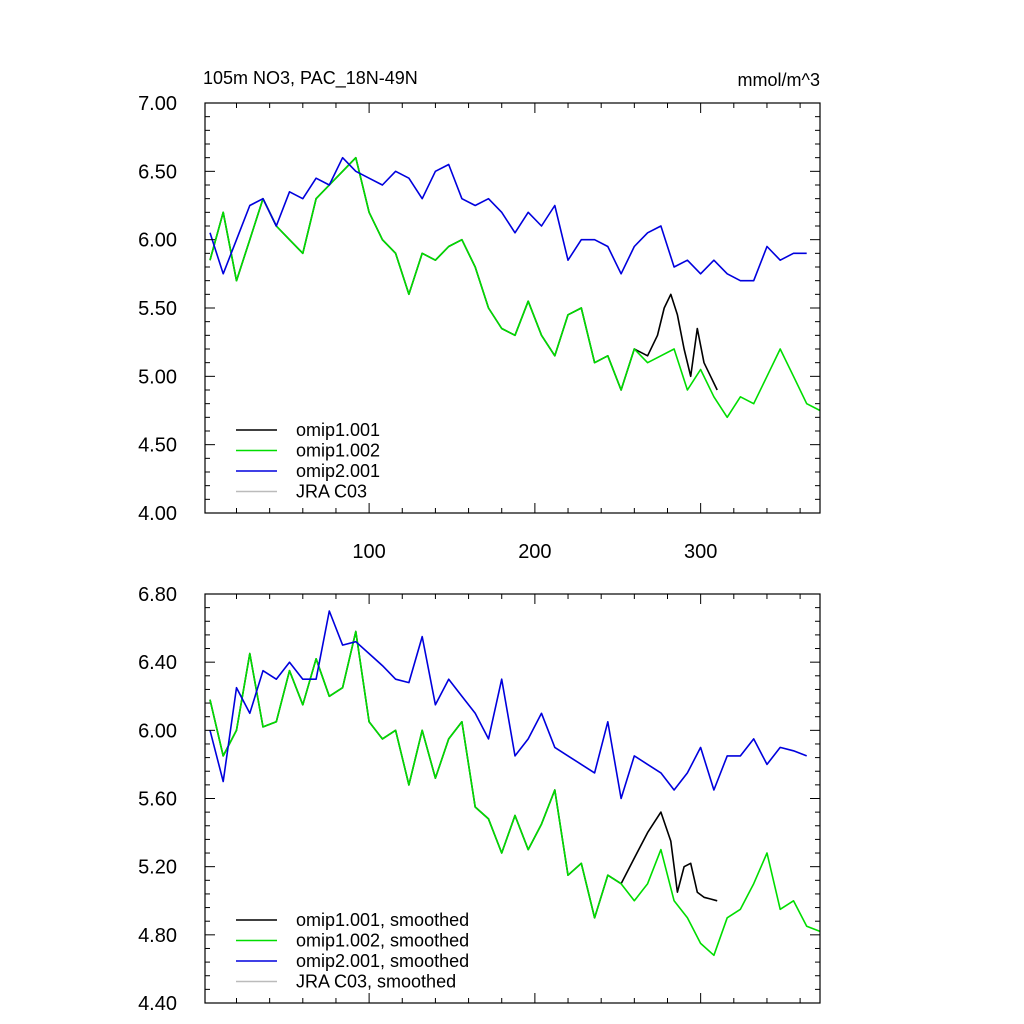  I want to click on units-label: mmol/m^3, so click(779, 80).